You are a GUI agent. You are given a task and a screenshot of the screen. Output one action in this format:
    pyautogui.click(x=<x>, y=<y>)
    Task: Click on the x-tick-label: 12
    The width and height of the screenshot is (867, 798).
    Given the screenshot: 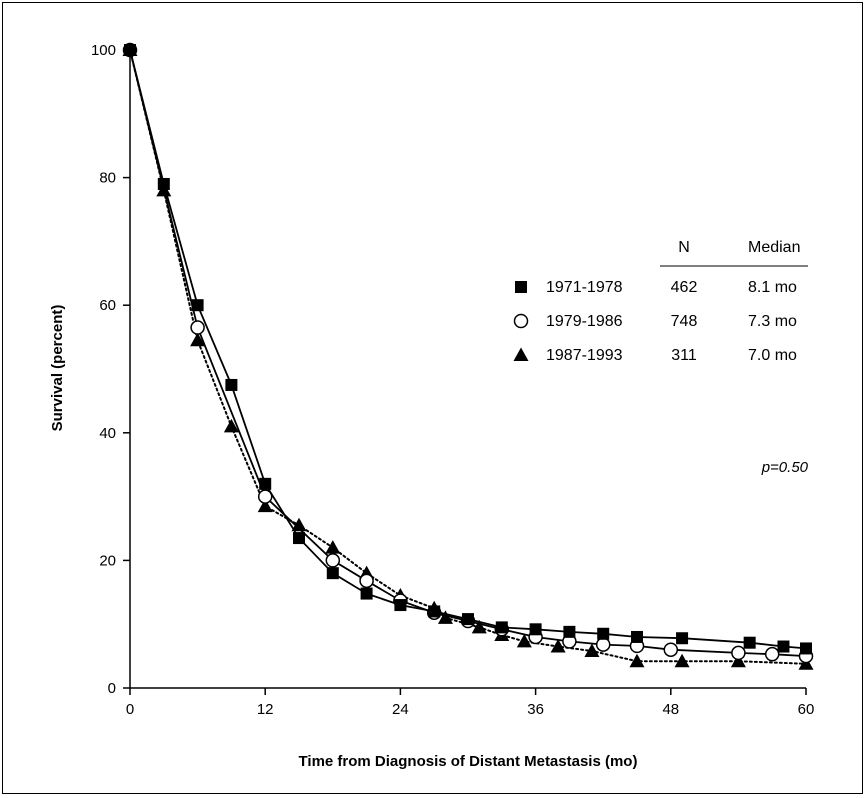 What is the action you would take?
    pyautogui.click(x=265, y=709)
    